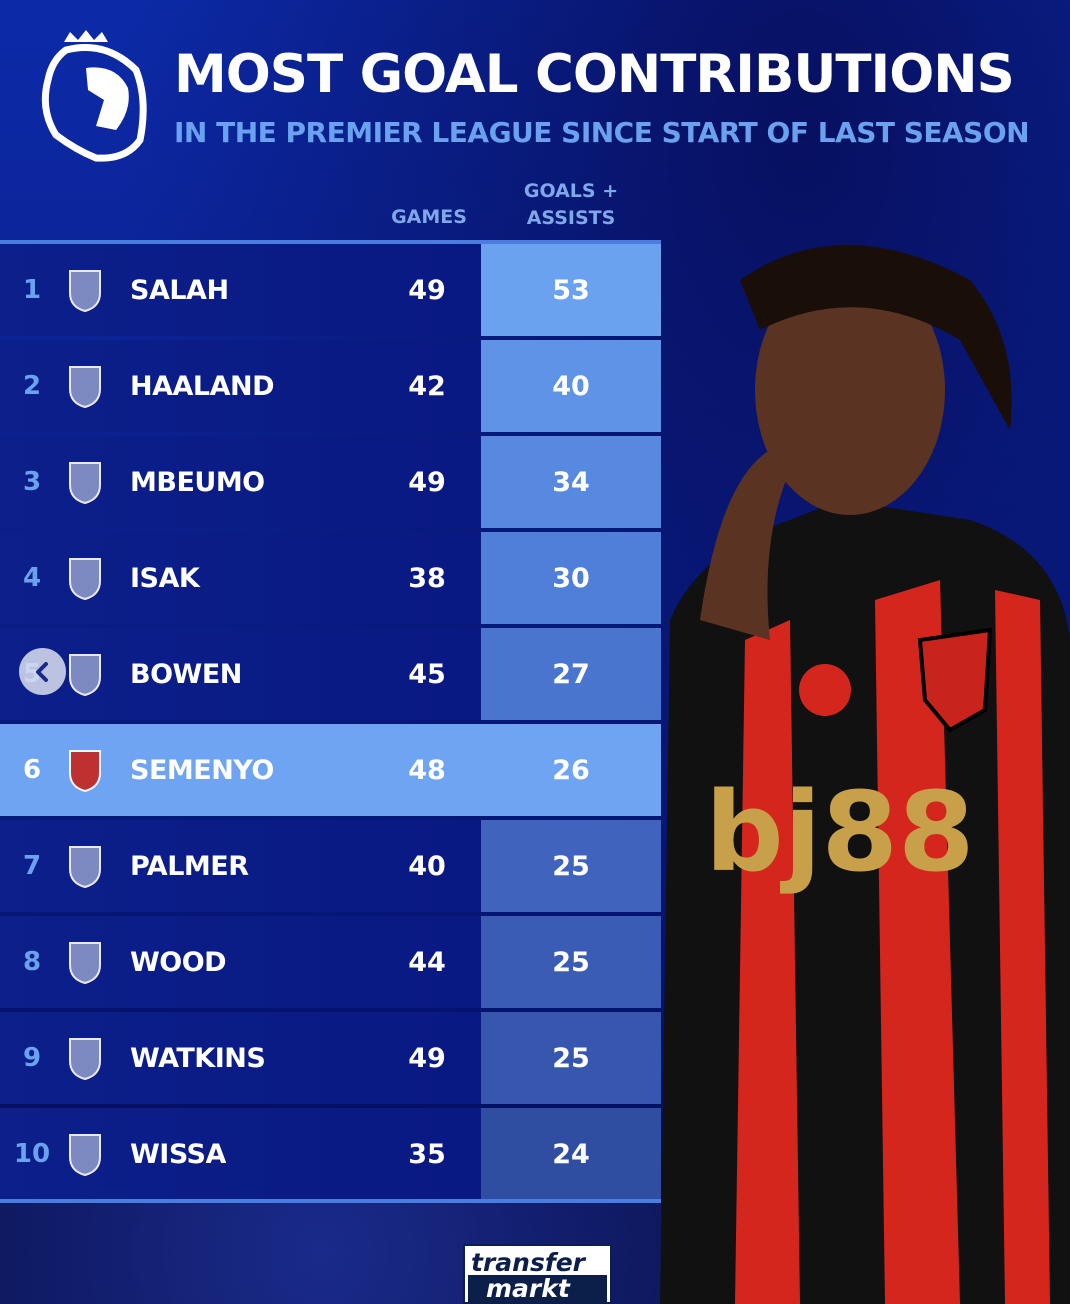 Image resolution: width=1070 pixels, height=1304 pixels. I want to click on table-bottom-rule, so click(330, 1201).